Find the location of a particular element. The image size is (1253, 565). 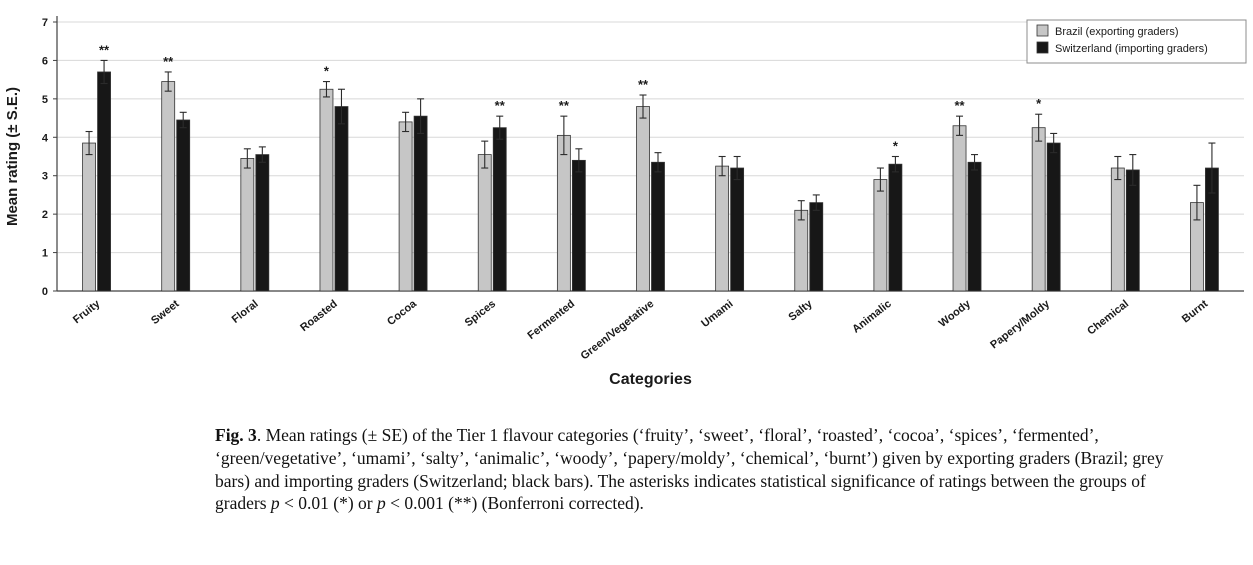

x-tick-label: Green/Vegetative is located at coordinates (618, 330).